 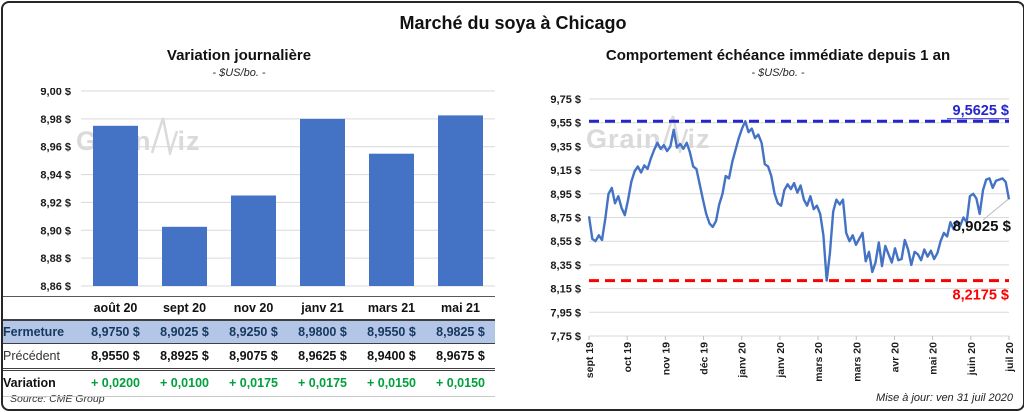 What do you see at coordinates (460, 308) in the screenshot?
I see `column-header-mai-21: mai 21` at bounding box center [460, 308].